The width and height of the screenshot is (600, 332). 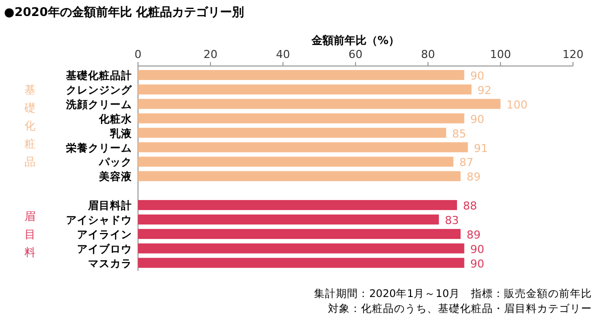 What do you see at coordinates (110, 264) in the screenshot?
I see `y-tick-label: マスカラ` at bounding box center [110, 264].